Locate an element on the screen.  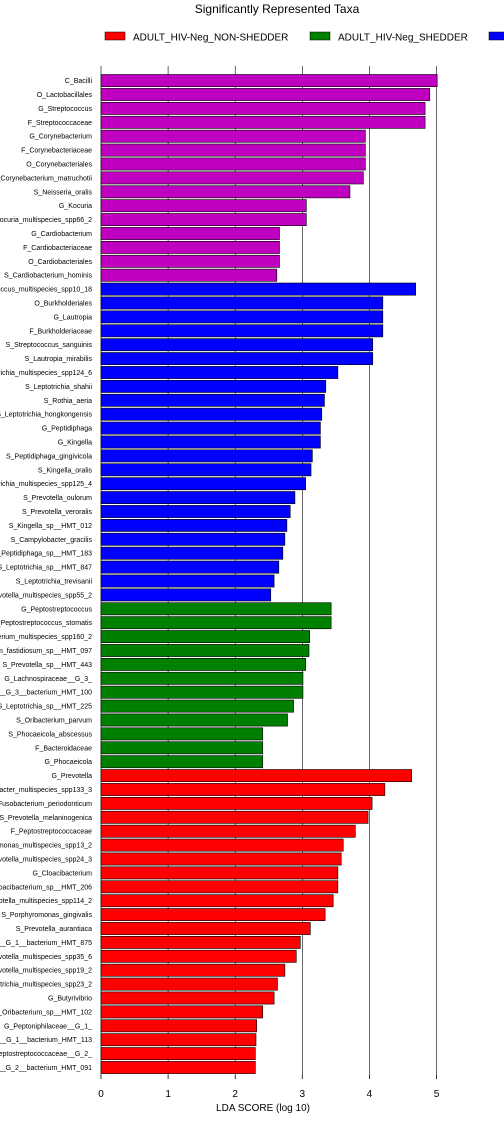
y-tick-label-64: S_Prevotella_multispecies_spp19_2 is located at coordinates (46, 971).